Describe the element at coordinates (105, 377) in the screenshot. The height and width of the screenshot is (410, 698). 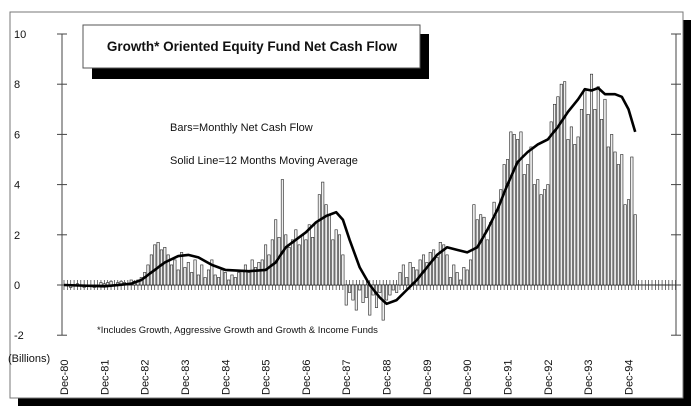
I see `x-tick-label: Dec-81` at that location.